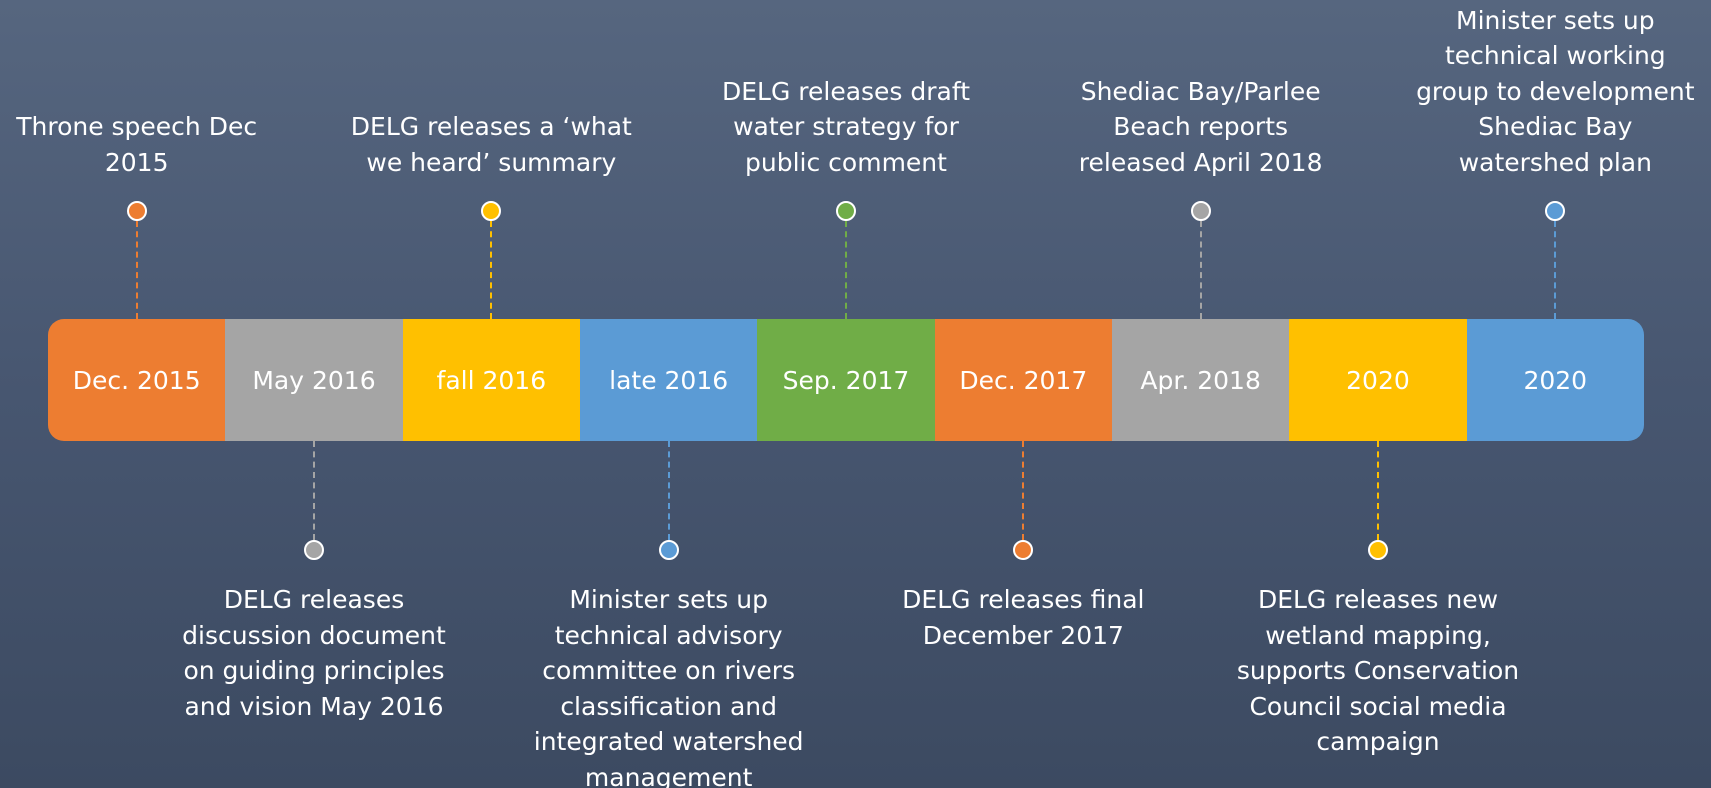 This screenshot has height=788, width=1711. What do you see at coordinates (136, 162) in the screenshot?
I see `text-line: 2015` at bounding box center [136, 162].